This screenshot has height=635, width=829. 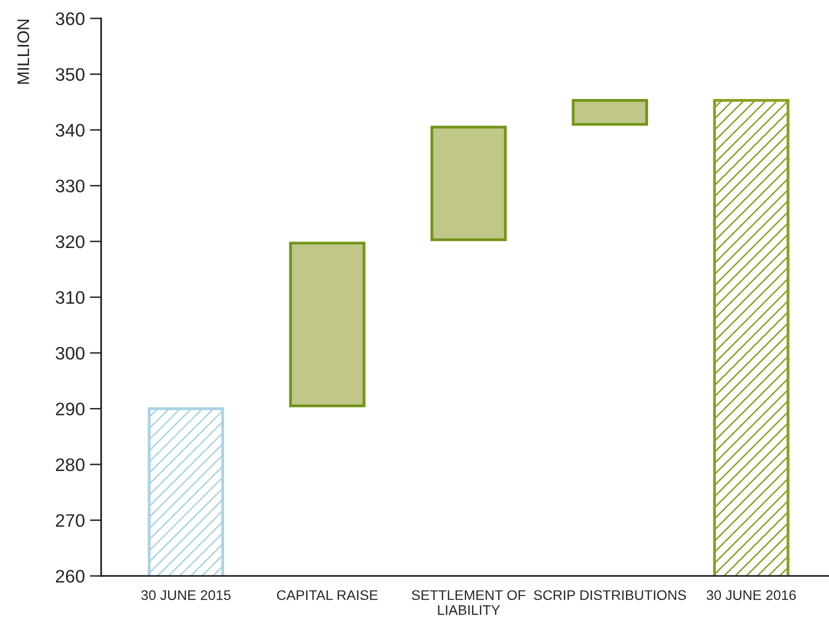 I want to click on x-tick-label: 30 JUNE 2015, so click(x=186, y=595).